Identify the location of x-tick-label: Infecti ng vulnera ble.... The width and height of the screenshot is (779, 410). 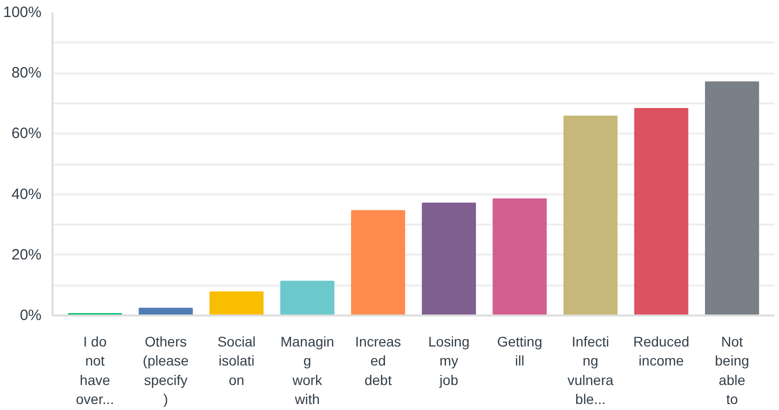
(591, 371).